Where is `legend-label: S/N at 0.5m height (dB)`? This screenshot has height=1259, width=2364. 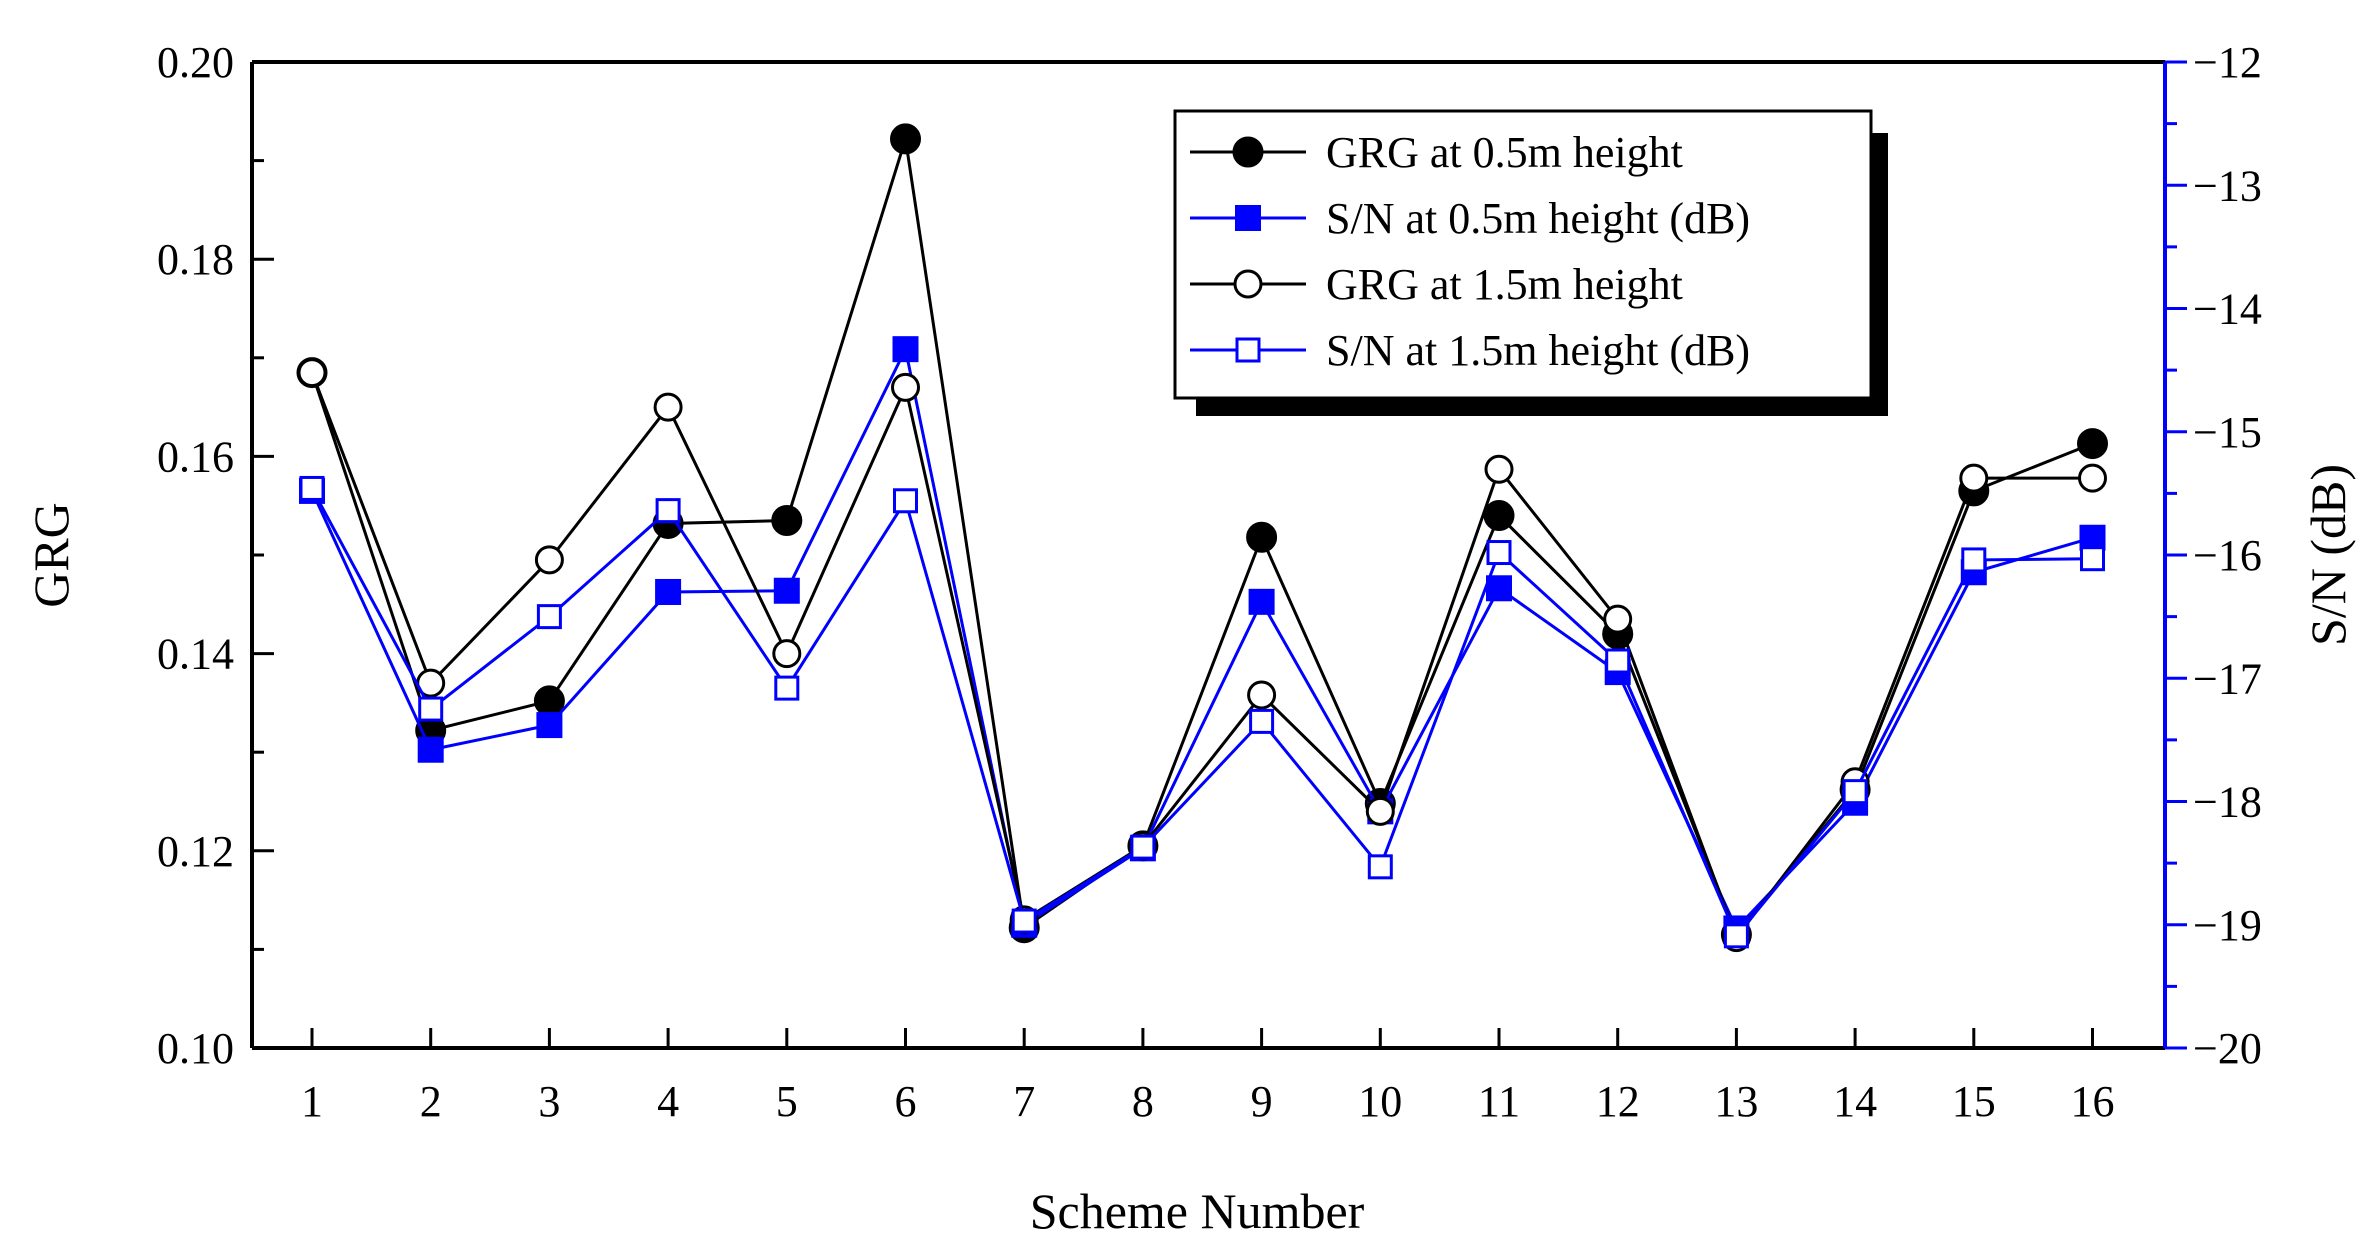 legend-label: S/N at 0.5m height (dB) is located at coordinates (1538, 218).